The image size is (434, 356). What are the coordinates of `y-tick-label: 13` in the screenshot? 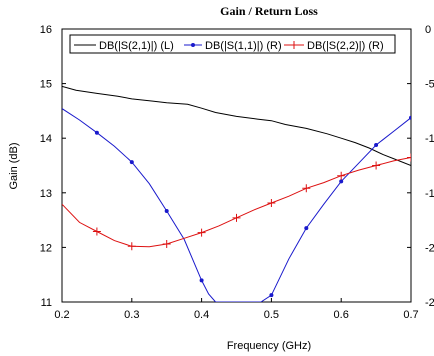 It's located at (46, 194).